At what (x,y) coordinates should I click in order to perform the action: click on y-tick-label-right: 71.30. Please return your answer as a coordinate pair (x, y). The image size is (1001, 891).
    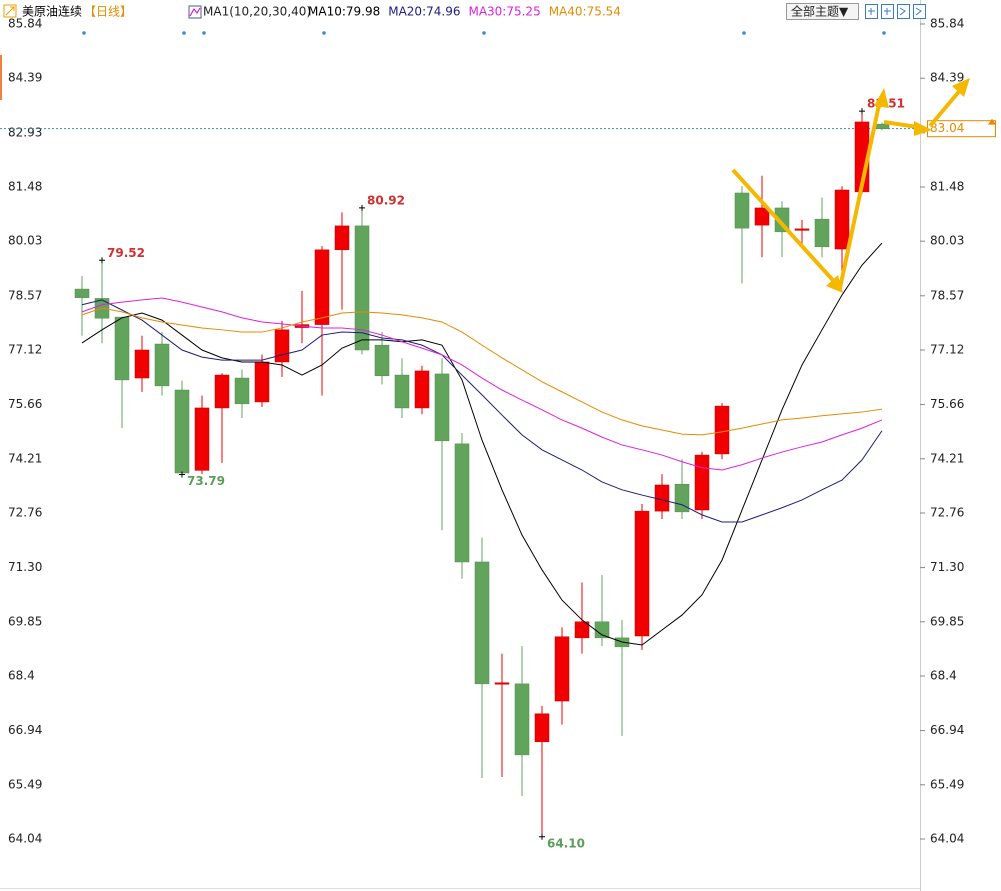
    Looking at the image, I should click on (947, 567).